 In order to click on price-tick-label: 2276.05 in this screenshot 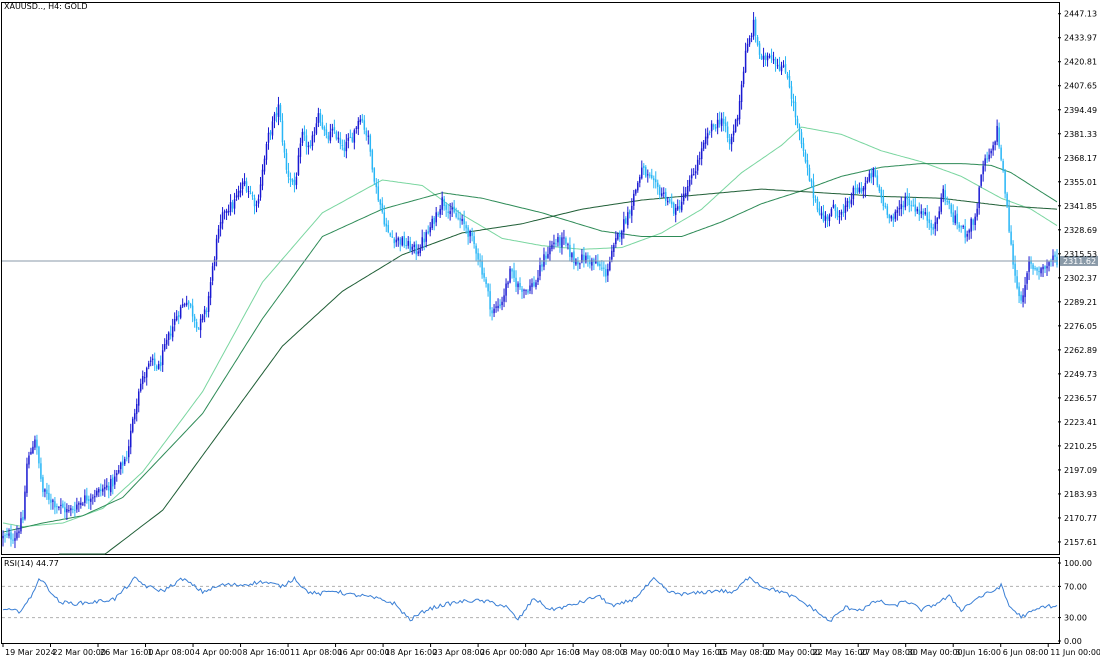, I will do `click(1080, 326)`.